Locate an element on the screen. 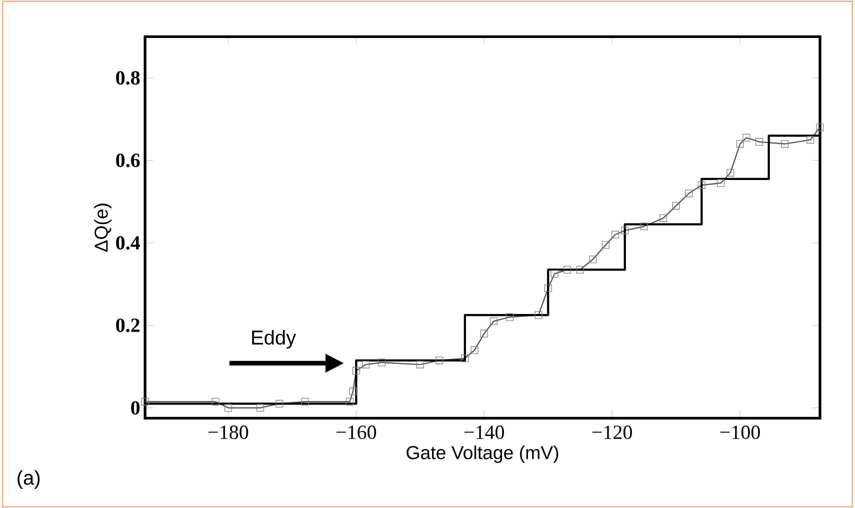 Image resolution: width=855 pixels, height=508 pixels. x-tick-label: −120 is located at coordinates (612, 432).